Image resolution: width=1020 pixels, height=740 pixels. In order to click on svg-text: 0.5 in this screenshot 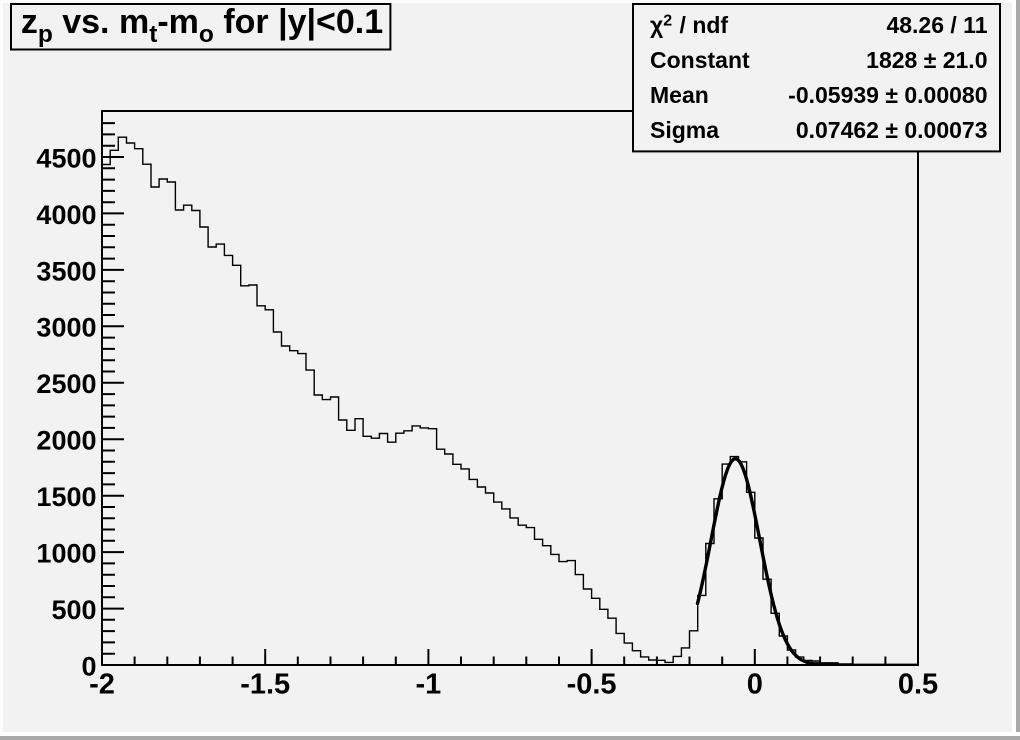, I will do `click(918, 685)`.